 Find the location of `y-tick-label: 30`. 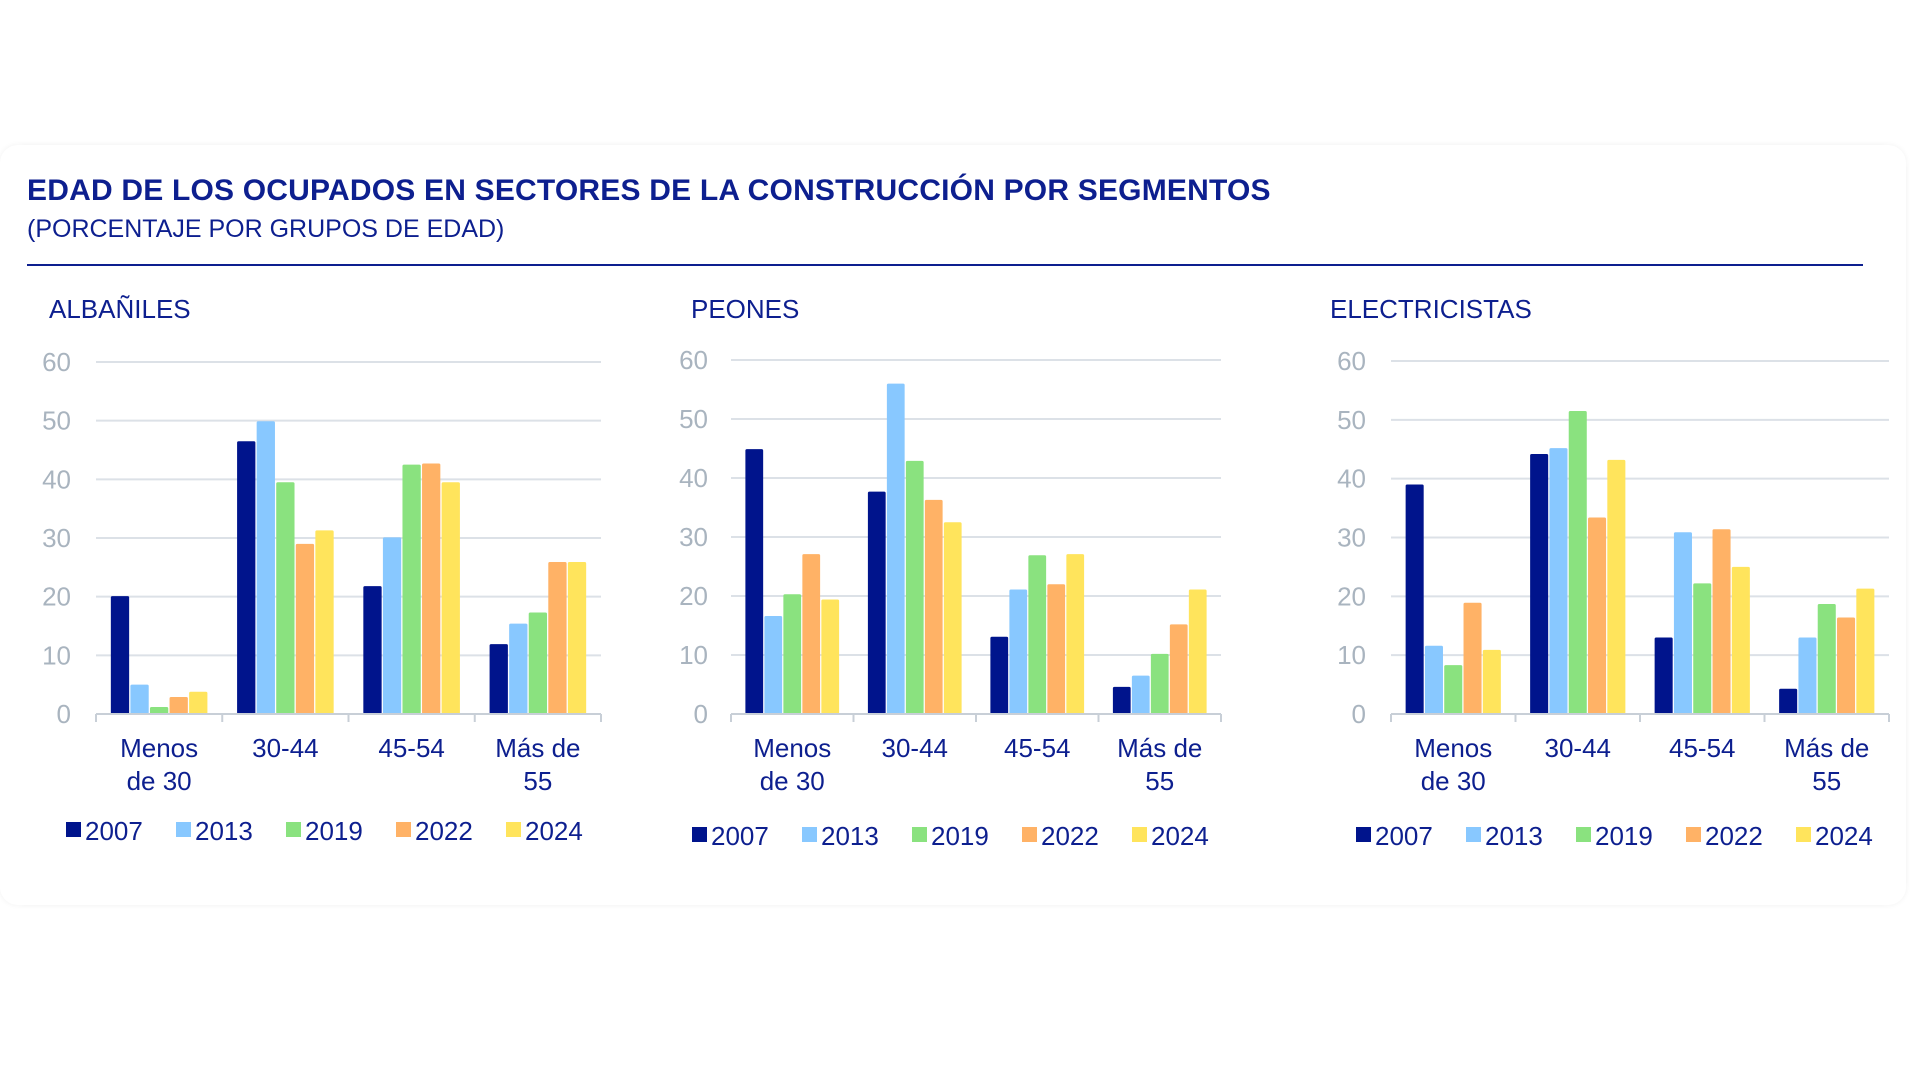

y-tick-label: 30 is located at coordinates (56, 538).